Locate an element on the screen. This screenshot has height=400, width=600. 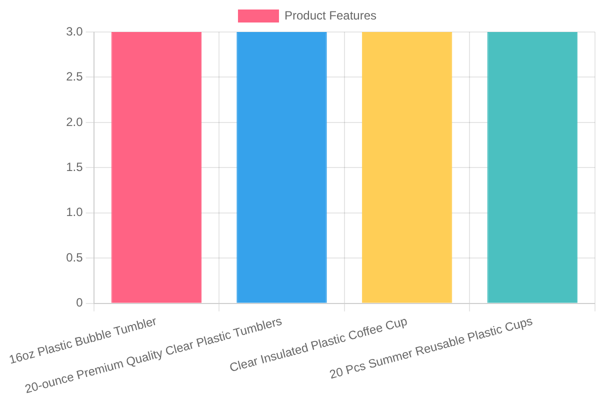
y-tick-label: 1.0 is located at coordinates (75, 212).